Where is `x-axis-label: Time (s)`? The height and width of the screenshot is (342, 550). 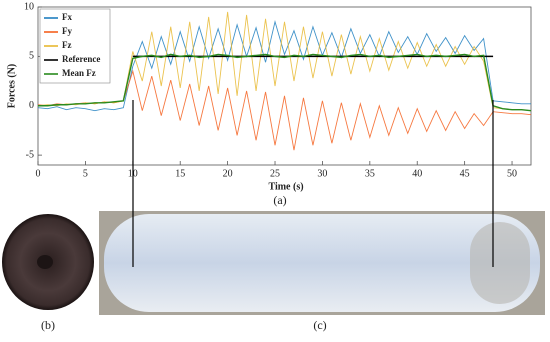
x-axis-label: Time (s) is located at coordinates (285, 186).